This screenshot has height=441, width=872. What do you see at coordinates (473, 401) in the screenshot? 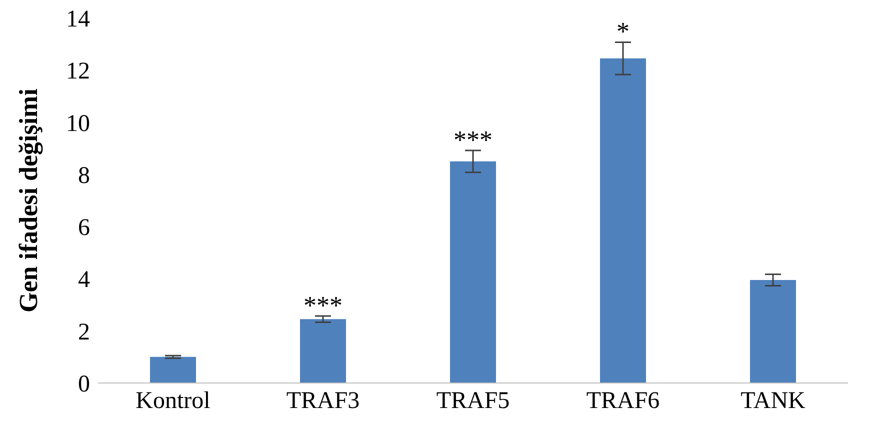
I see `x-tick-label: TRAF5` at bounding box center [473, 401].